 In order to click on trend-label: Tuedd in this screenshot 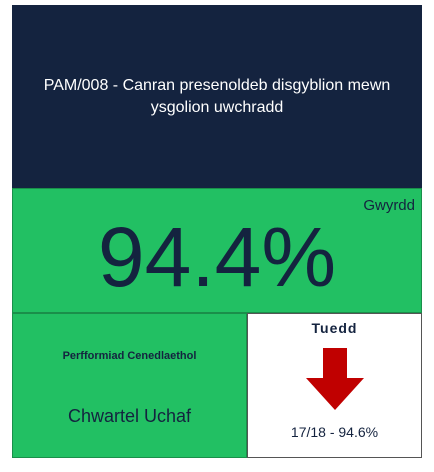, I will do `click(334, 328)`.